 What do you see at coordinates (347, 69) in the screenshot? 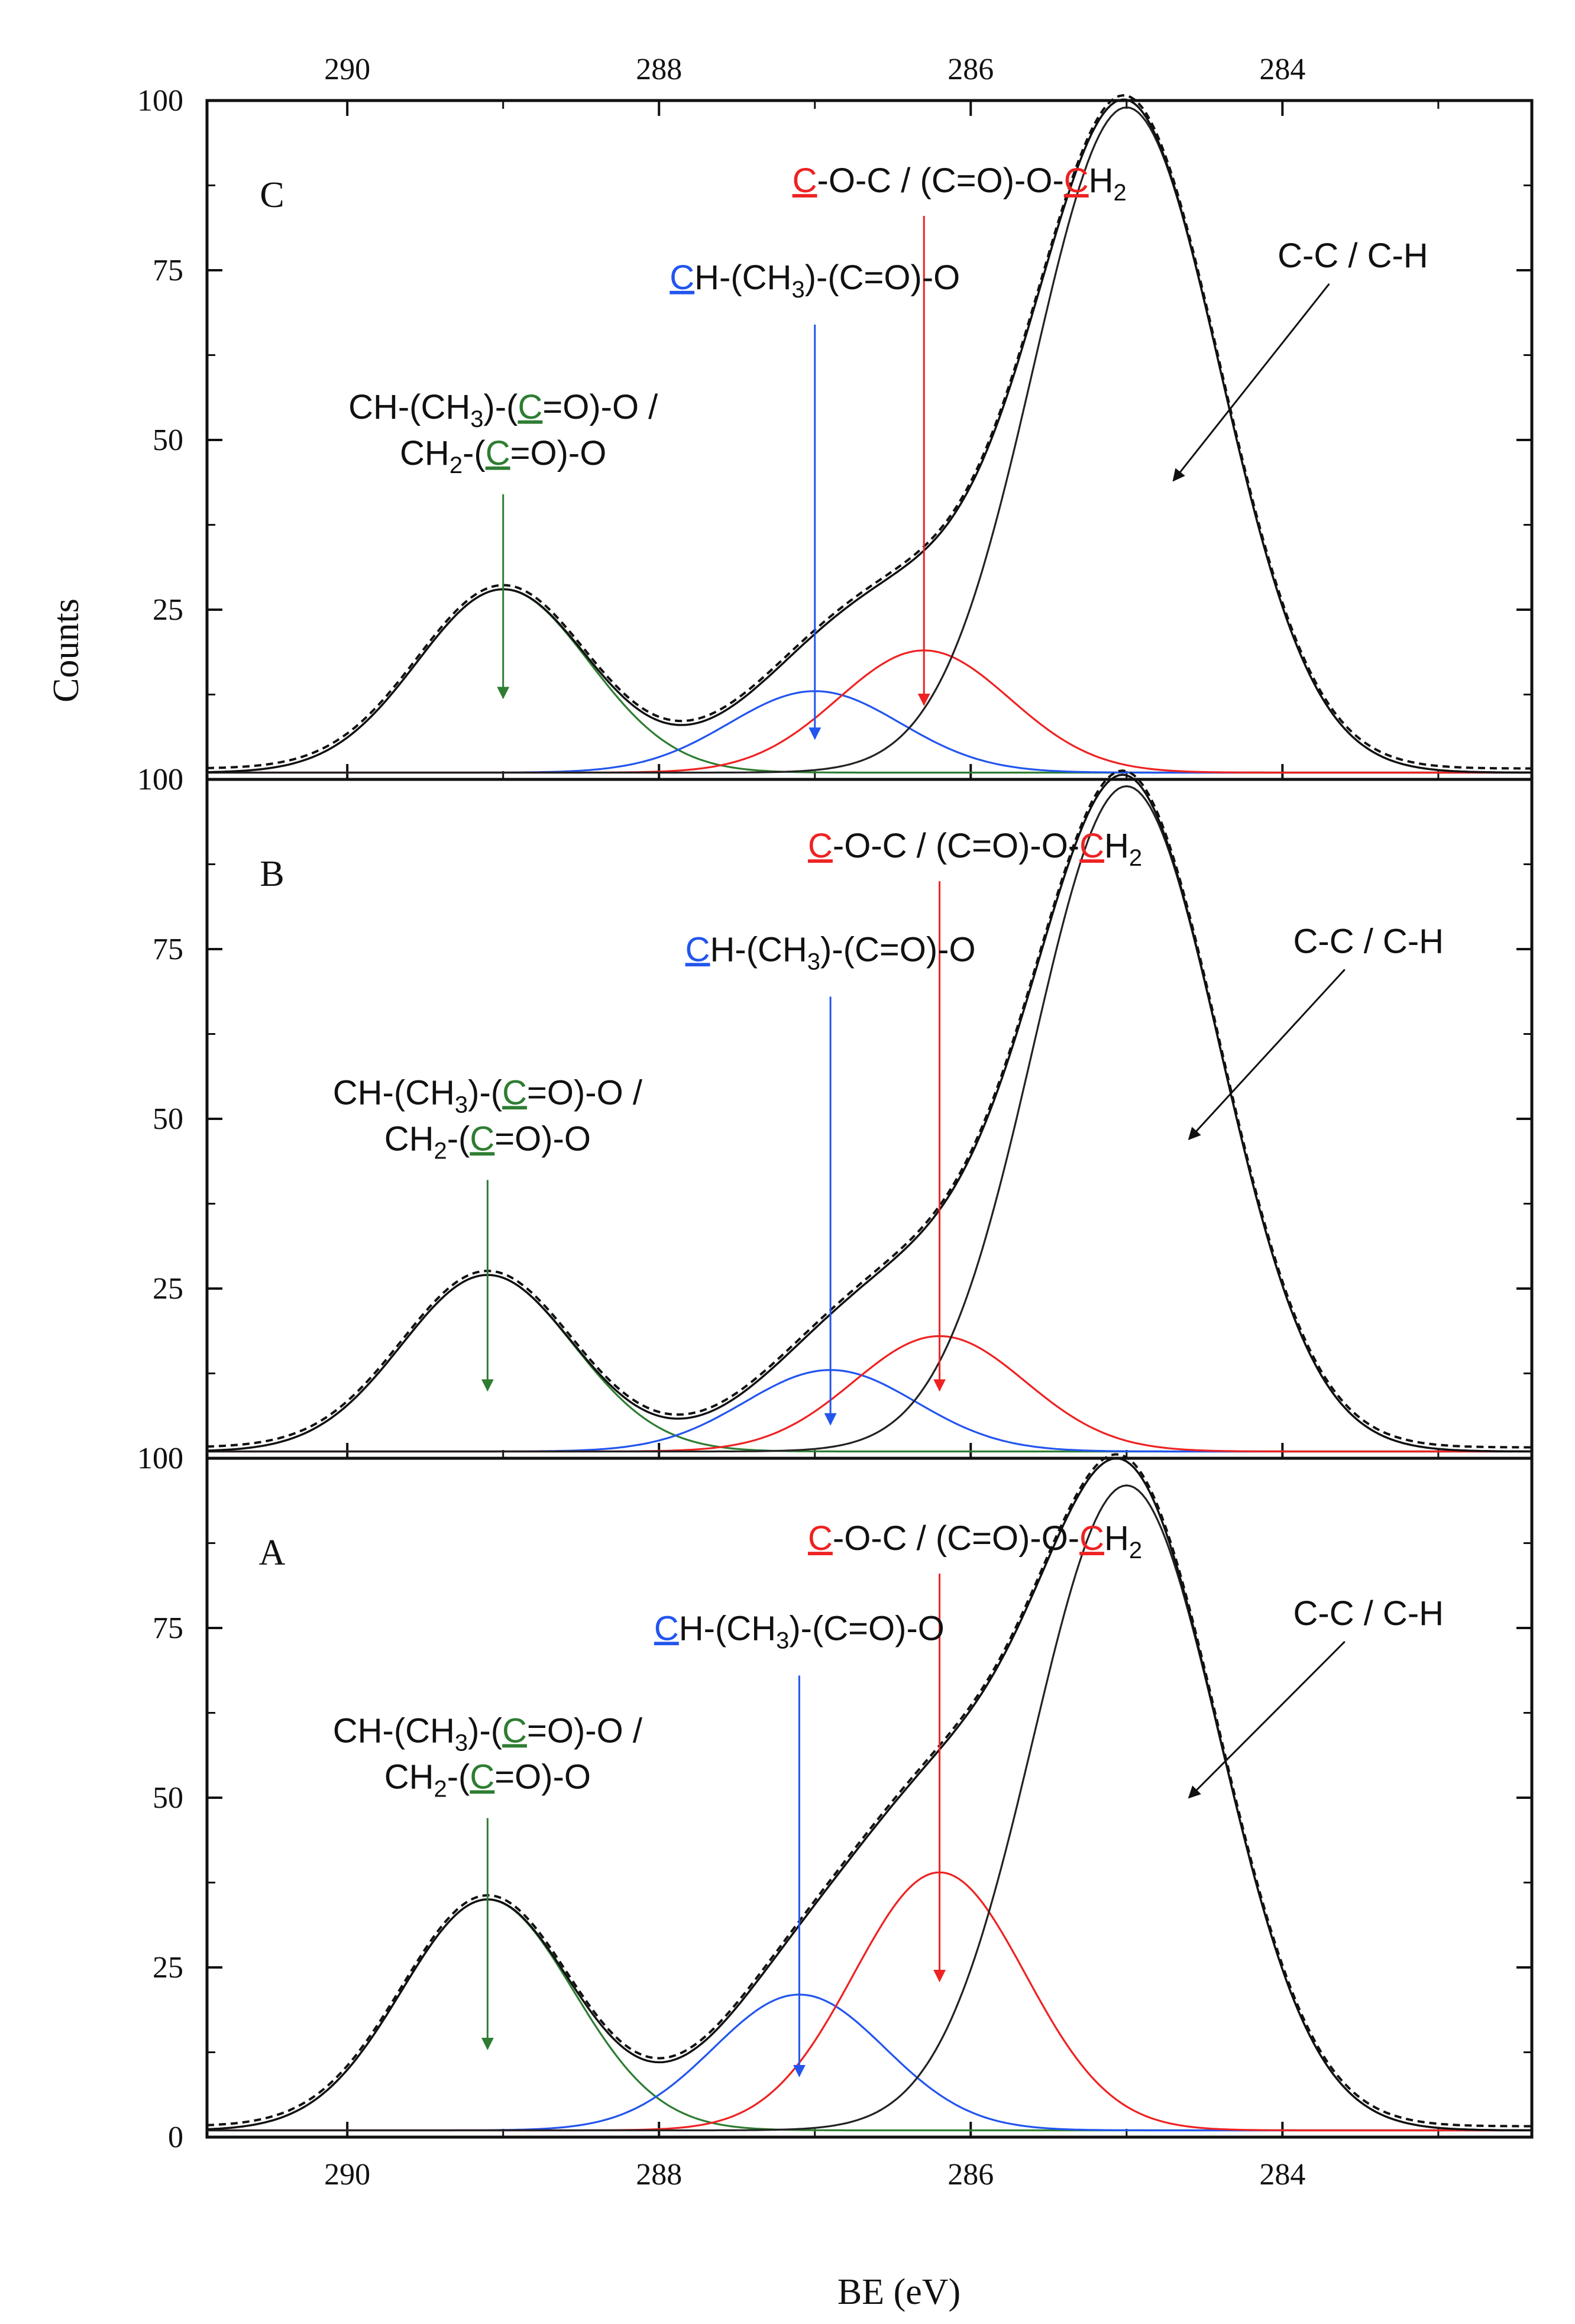
I see `top-x-tick-label: 290` at bounding box center [347, 69].